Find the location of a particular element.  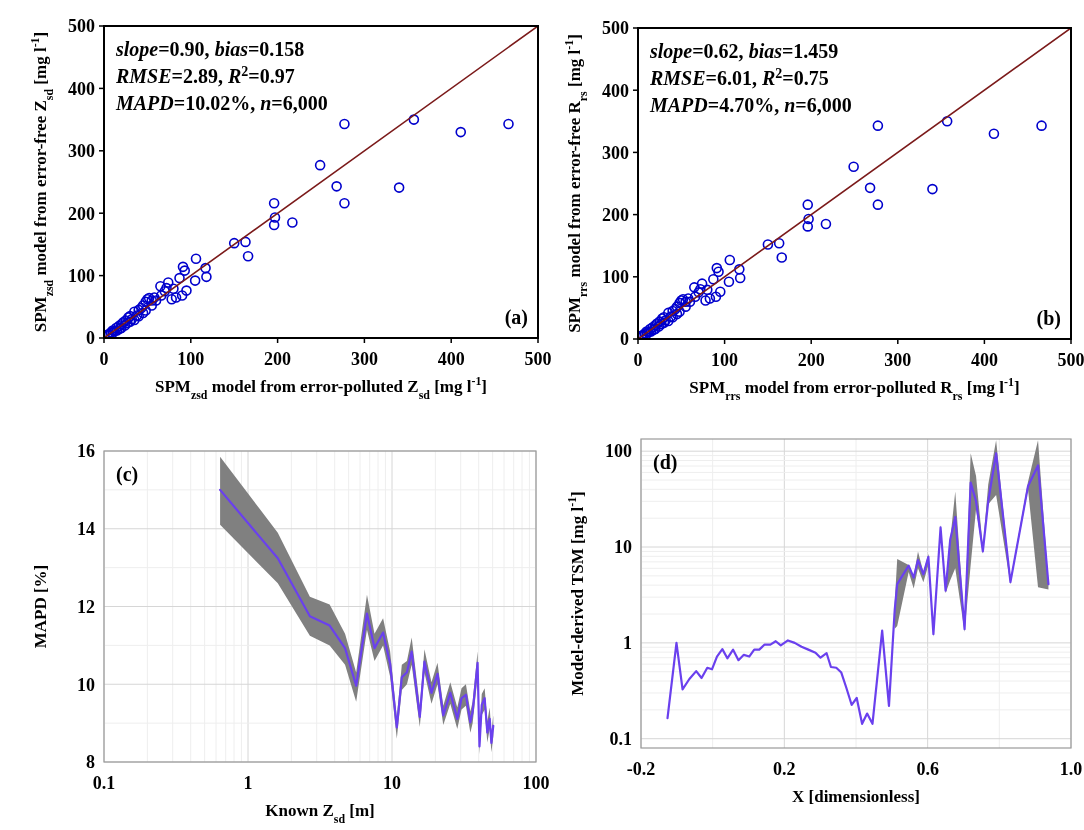

x-tick-label: 10 is located at coordinates (392, 783).